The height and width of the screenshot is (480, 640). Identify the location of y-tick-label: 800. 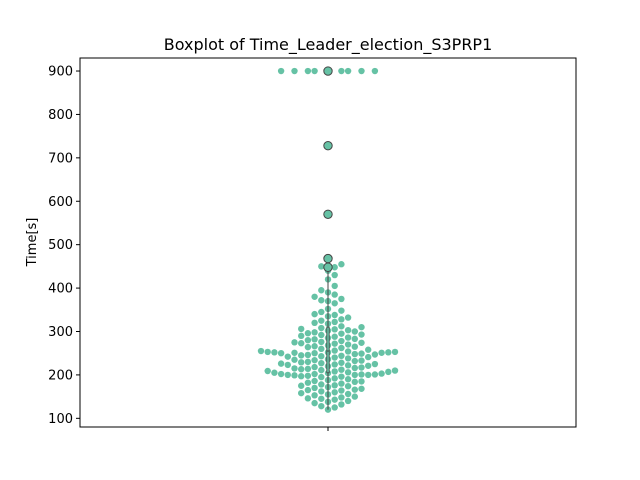
(60, 115).